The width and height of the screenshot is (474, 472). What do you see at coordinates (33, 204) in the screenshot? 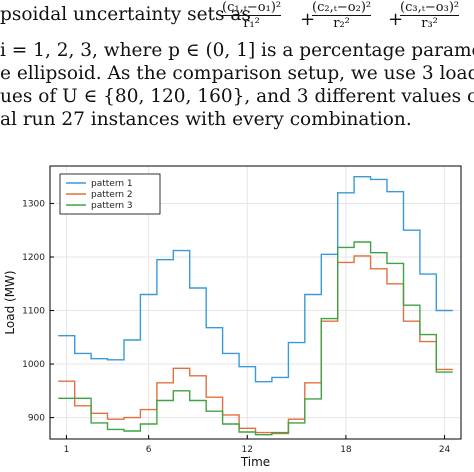
I see `y-tick-label: 1300` at bounding box center [33, 204].